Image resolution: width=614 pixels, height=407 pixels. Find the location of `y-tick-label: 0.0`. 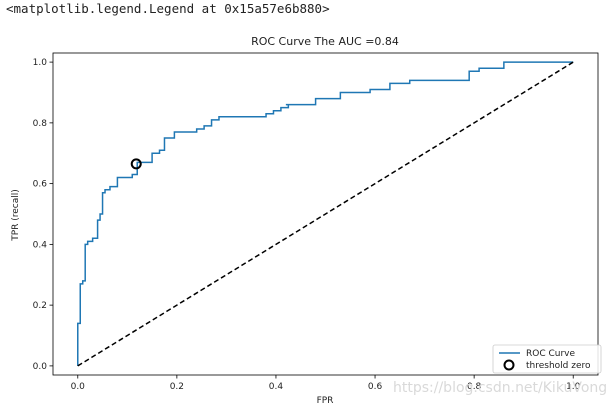

y-tick-label: 0.0 is located at coordinates (40, 367).